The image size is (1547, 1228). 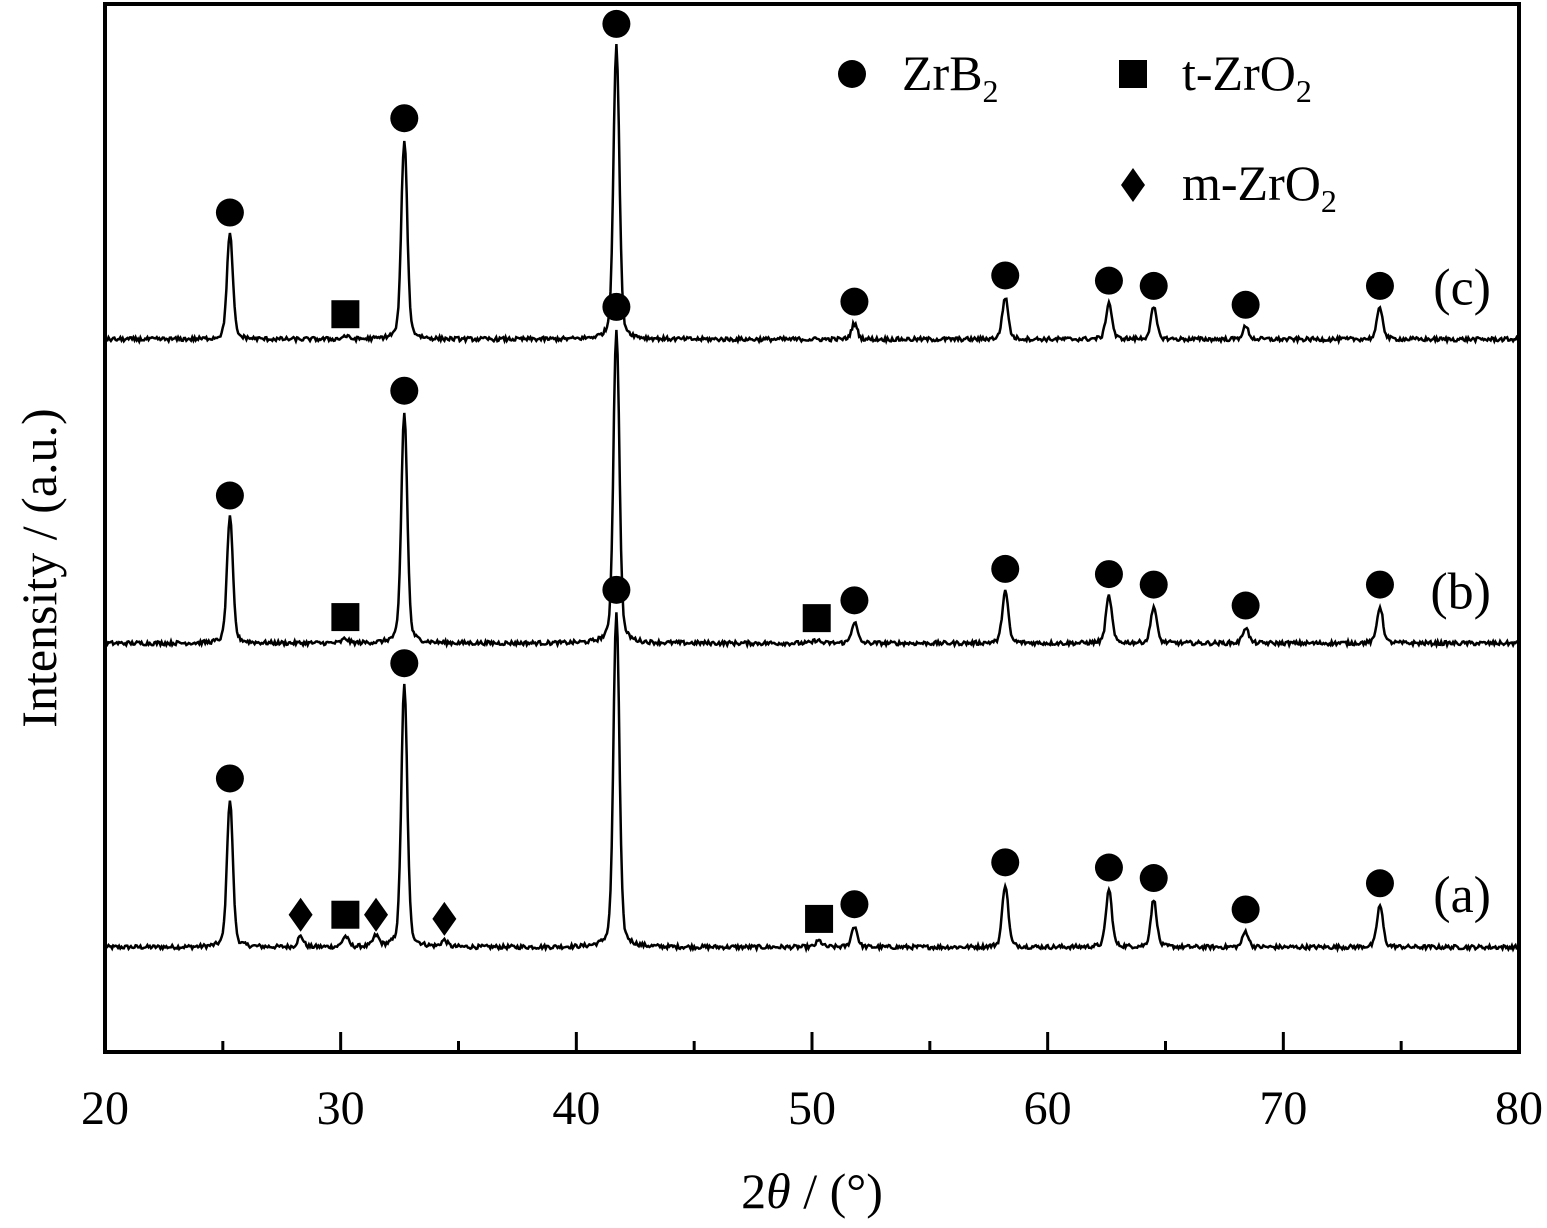 I want to click on legend-marker-square-icon, so click(x=1133, y=74).